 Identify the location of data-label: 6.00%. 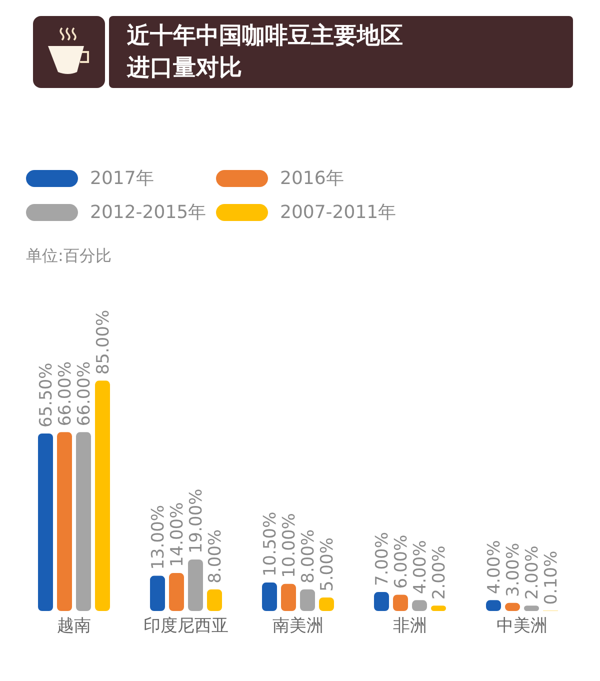
(402, 561).